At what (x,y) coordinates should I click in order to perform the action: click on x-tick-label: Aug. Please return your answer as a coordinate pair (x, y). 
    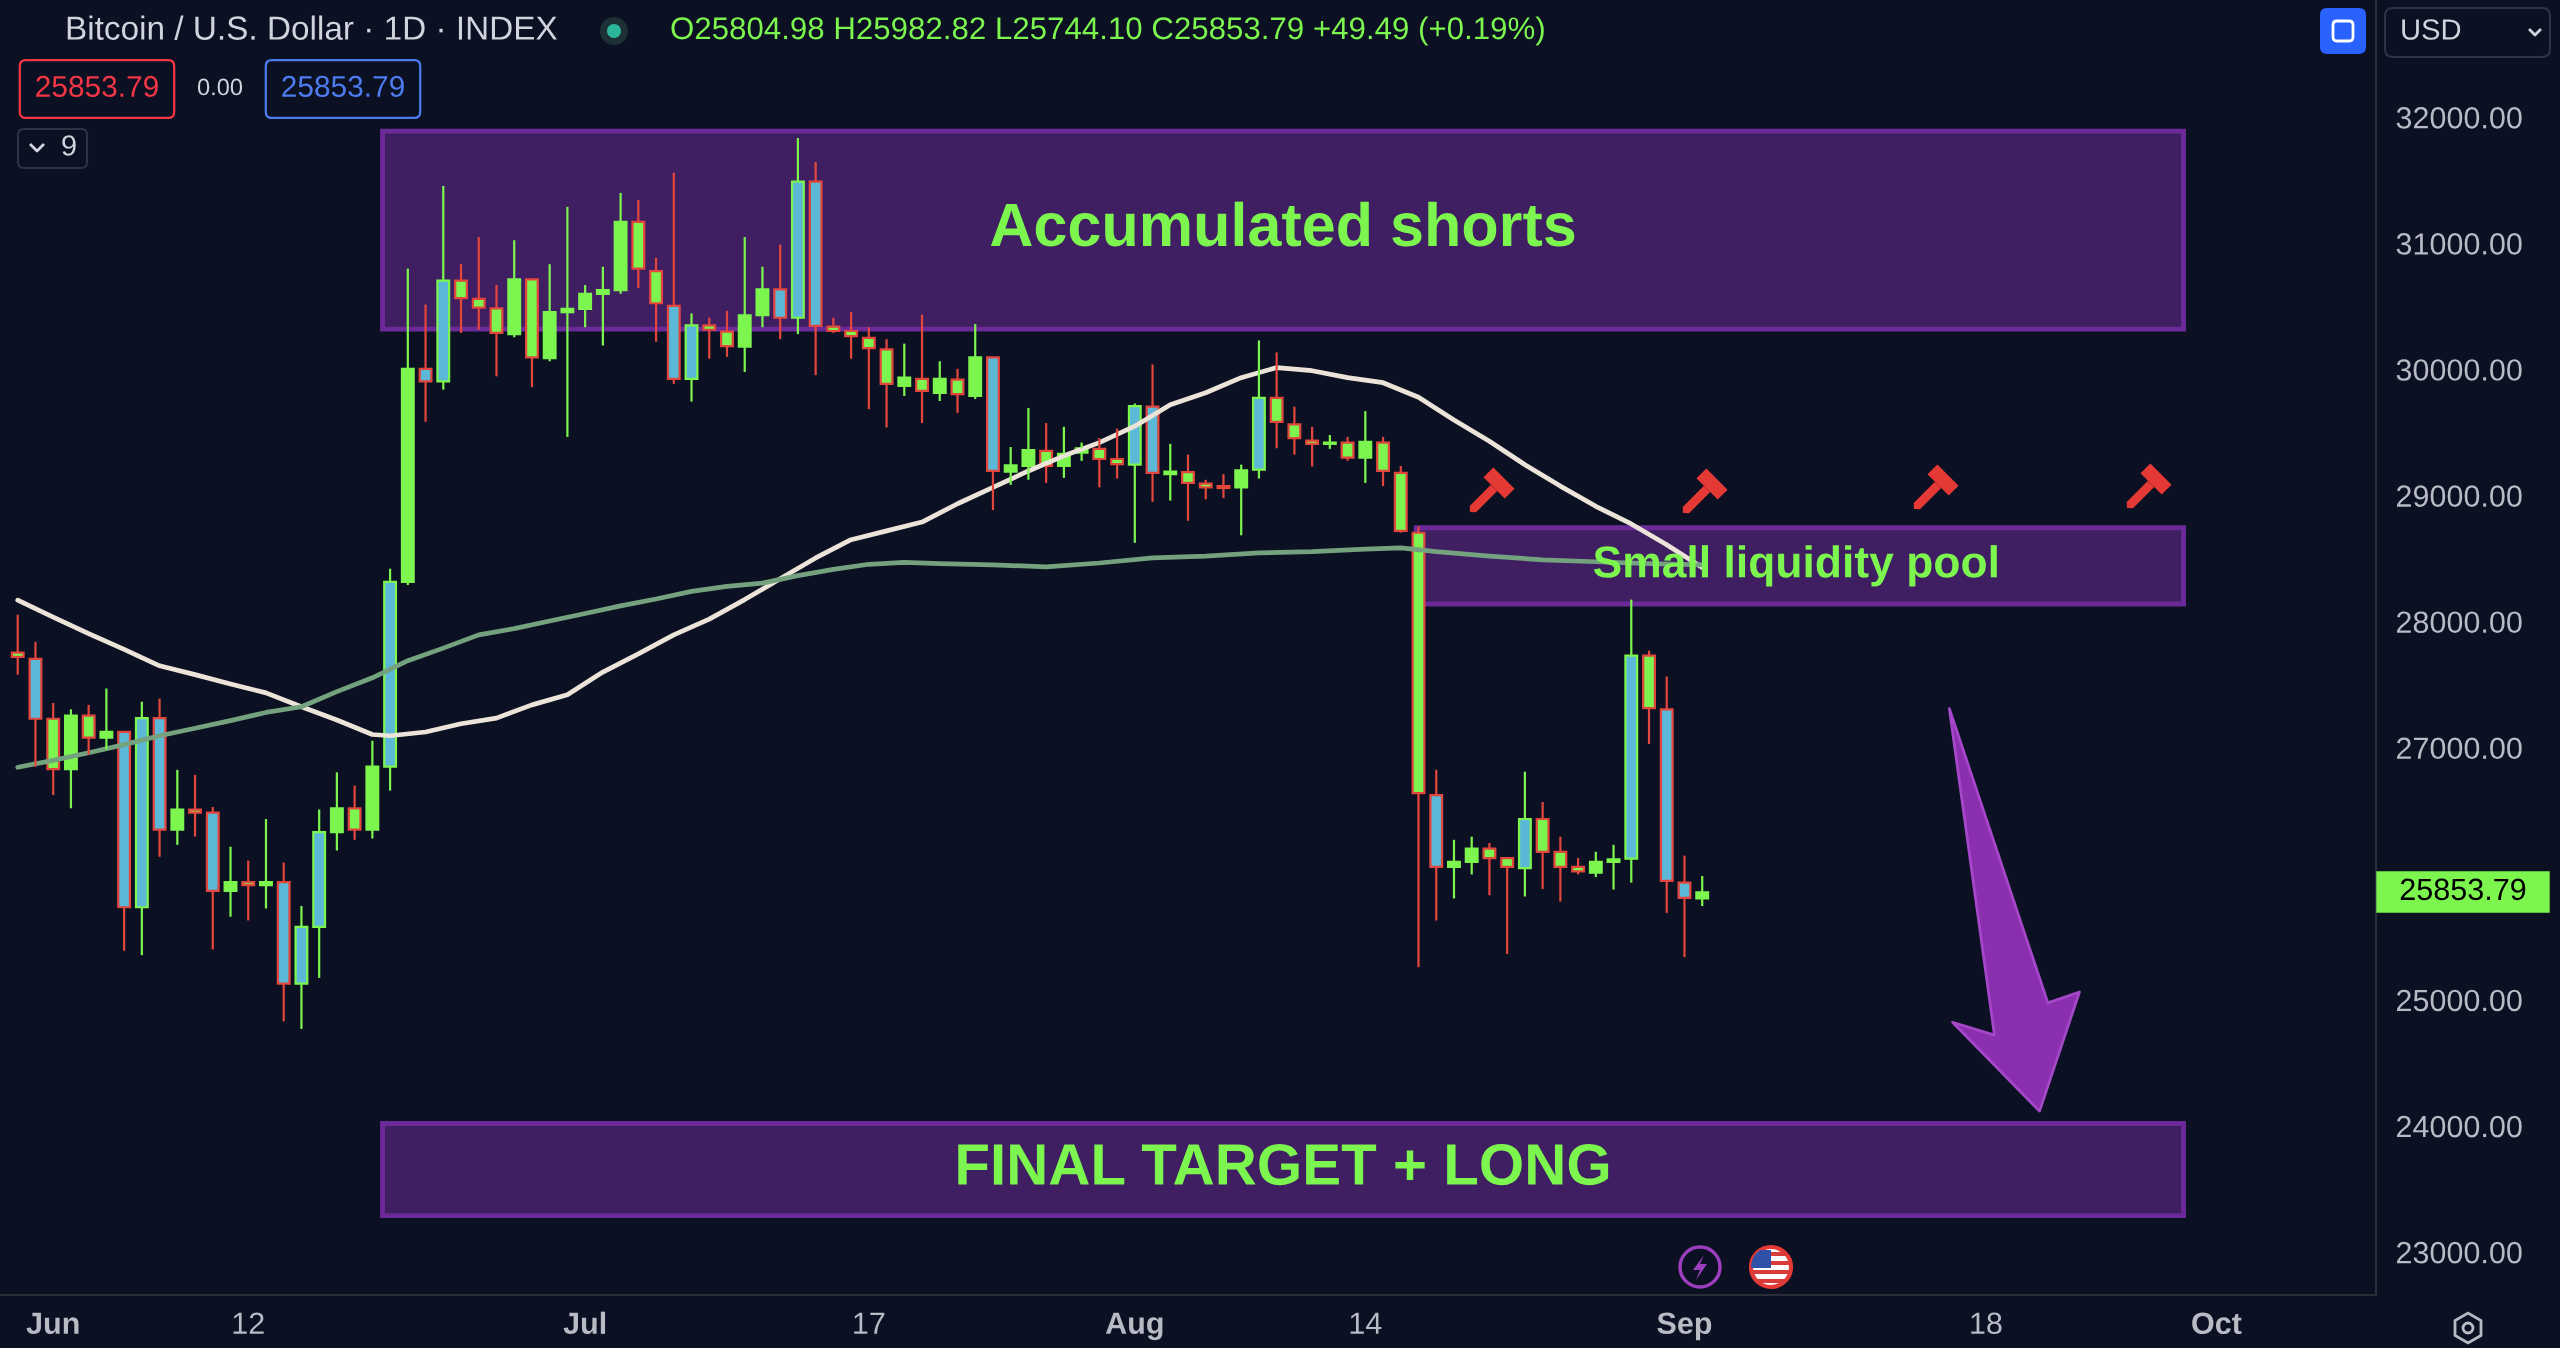
    Looking at the image, I should click on (1134, 1326).